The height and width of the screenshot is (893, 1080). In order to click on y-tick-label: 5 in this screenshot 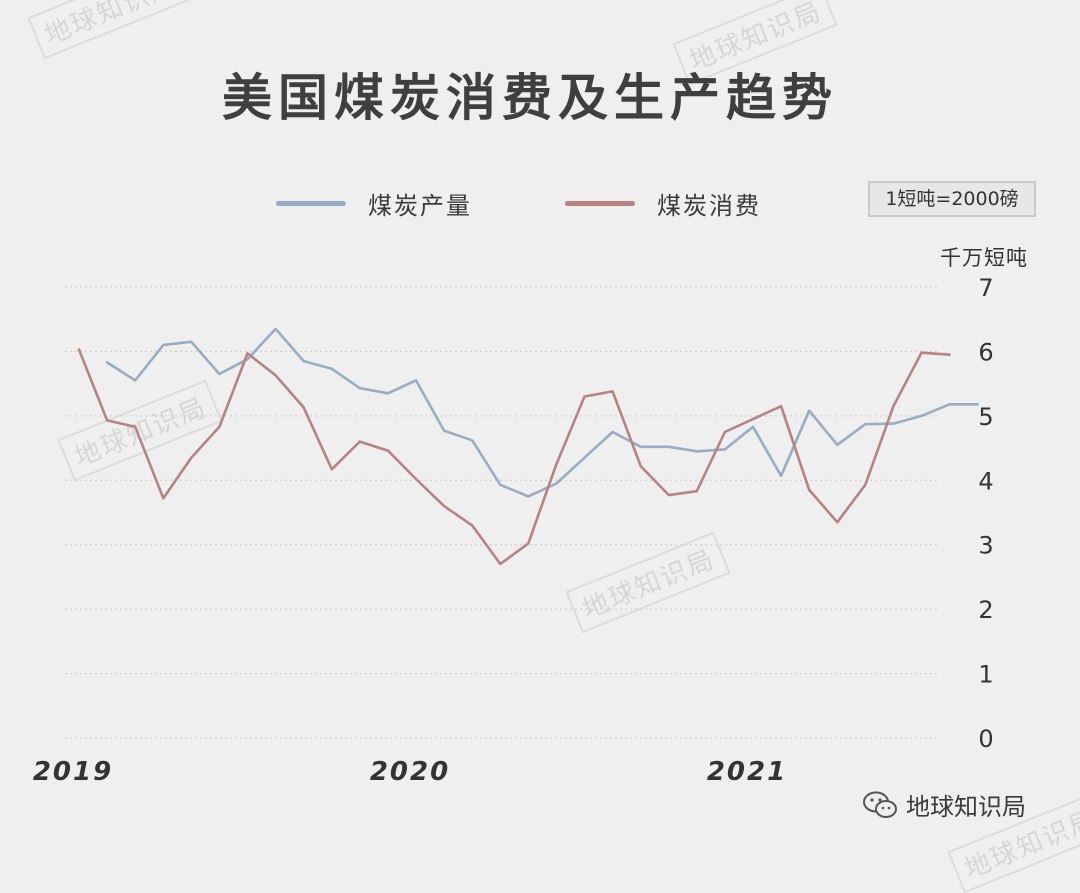, I will do `click(985, 417)`.